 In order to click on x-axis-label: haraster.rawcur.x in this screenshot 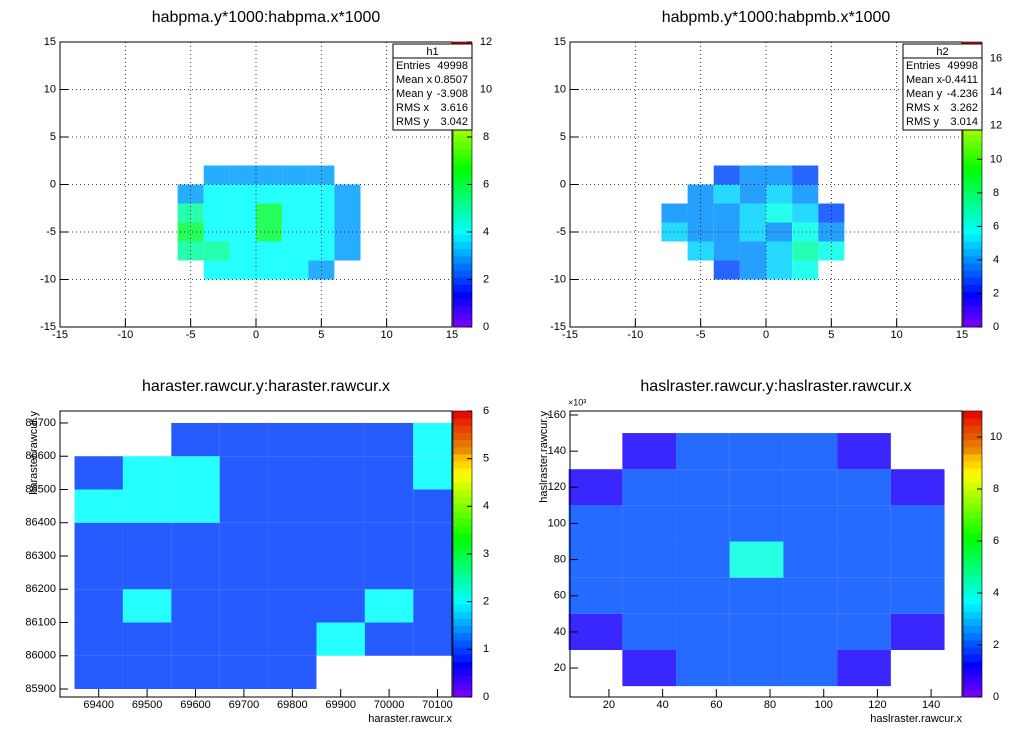, I will do `click(410, 719)`.